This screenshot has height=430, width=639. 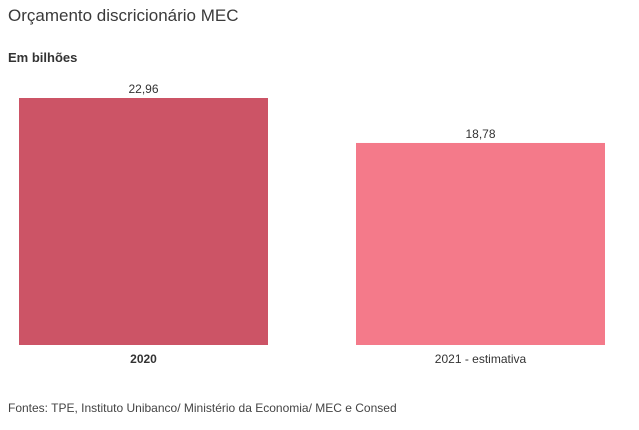 What do you see at coordinates (123, 15) in the screenshot?
I see `chart-title: Orçamento discricionário MEC` at bounding box center [123, 15].